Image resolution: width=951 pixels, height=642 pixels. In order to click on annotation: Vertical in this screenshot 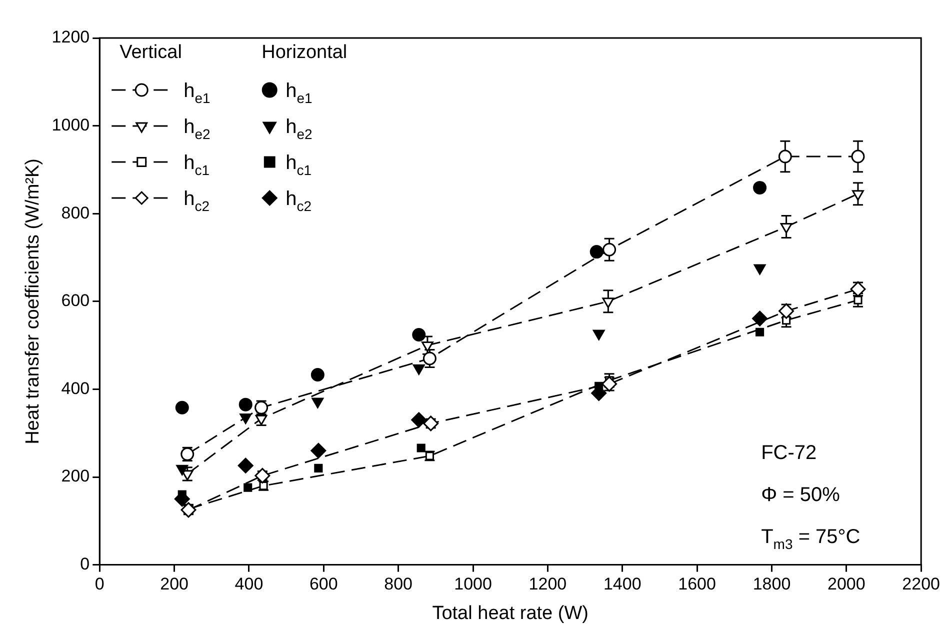, I will do `click(151, 52)`.